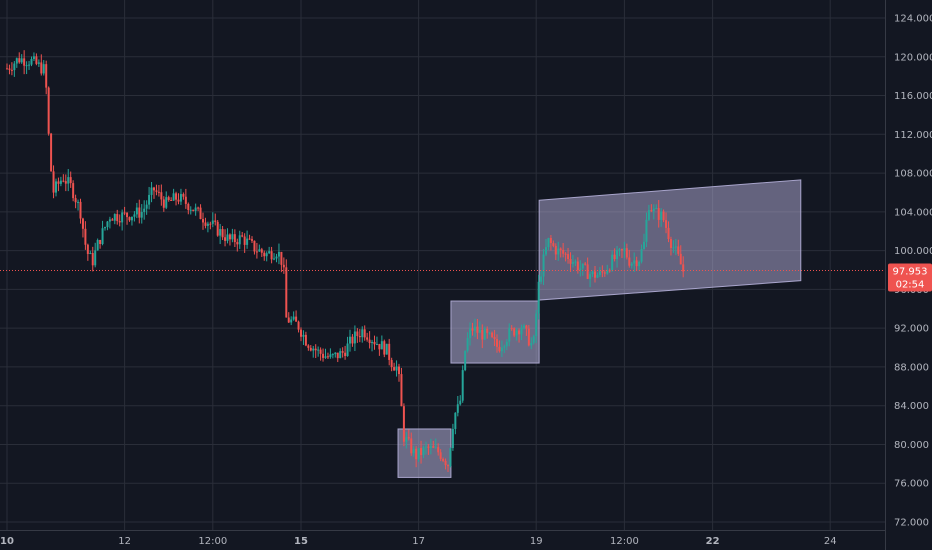 This screenshot has width=932, height=550. I want to click on y-tick-label: 76.000, so click(911, 484).